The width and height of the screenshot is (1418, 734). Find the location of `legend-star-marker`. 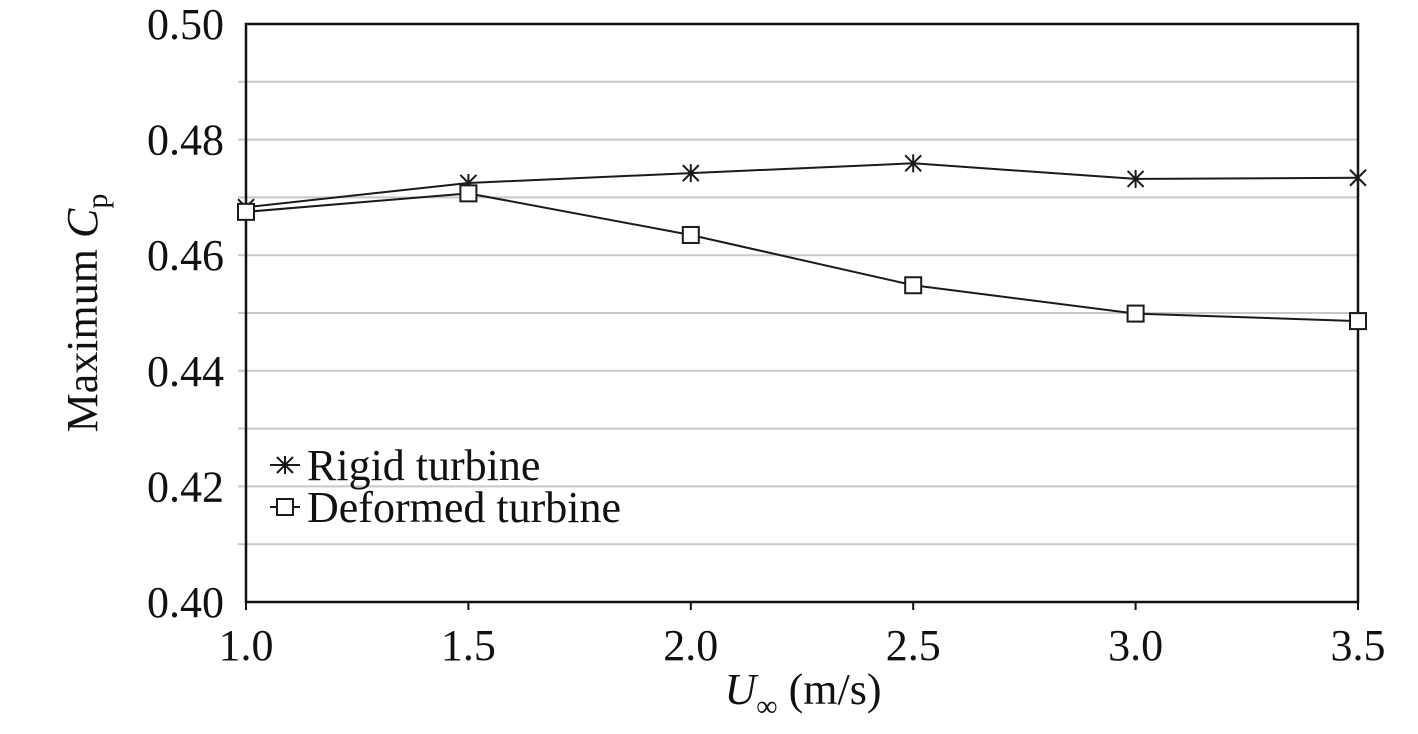

legend-star-marker is located at coordinates (285, 465).